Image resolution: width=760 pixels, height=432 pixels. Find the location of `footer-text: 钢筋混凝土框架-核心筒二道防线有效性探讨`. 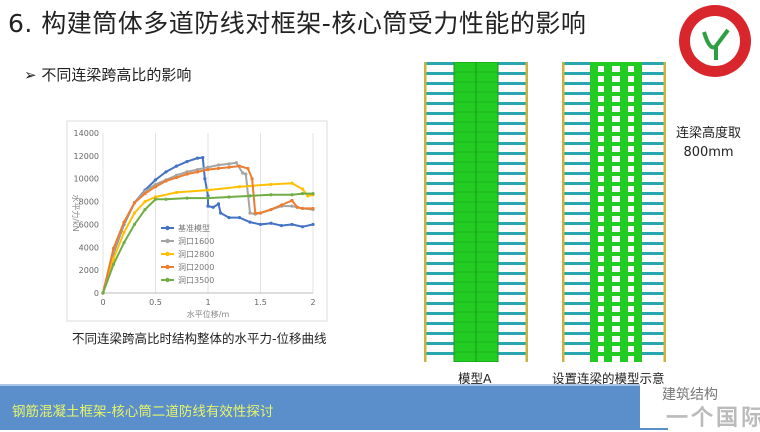

footer-text: 钢筋混凝土框架-核心筒二道防线有效性探讨 is located at coordinates (143, 412).